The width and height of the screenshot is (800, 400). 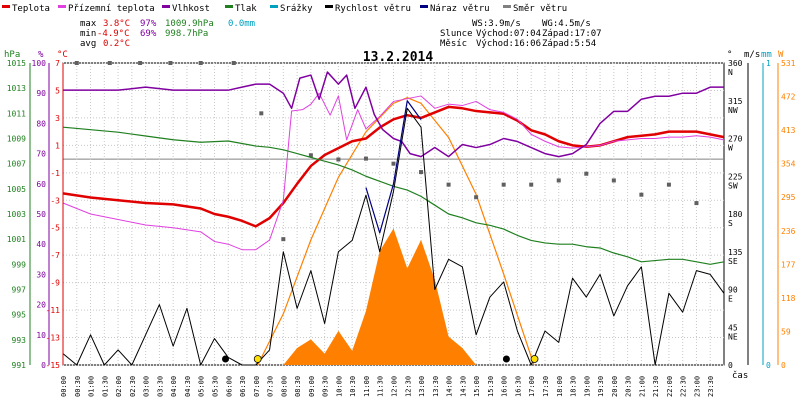 I want to click on stats-min-hum: 69%, so click(x=148, y=34).